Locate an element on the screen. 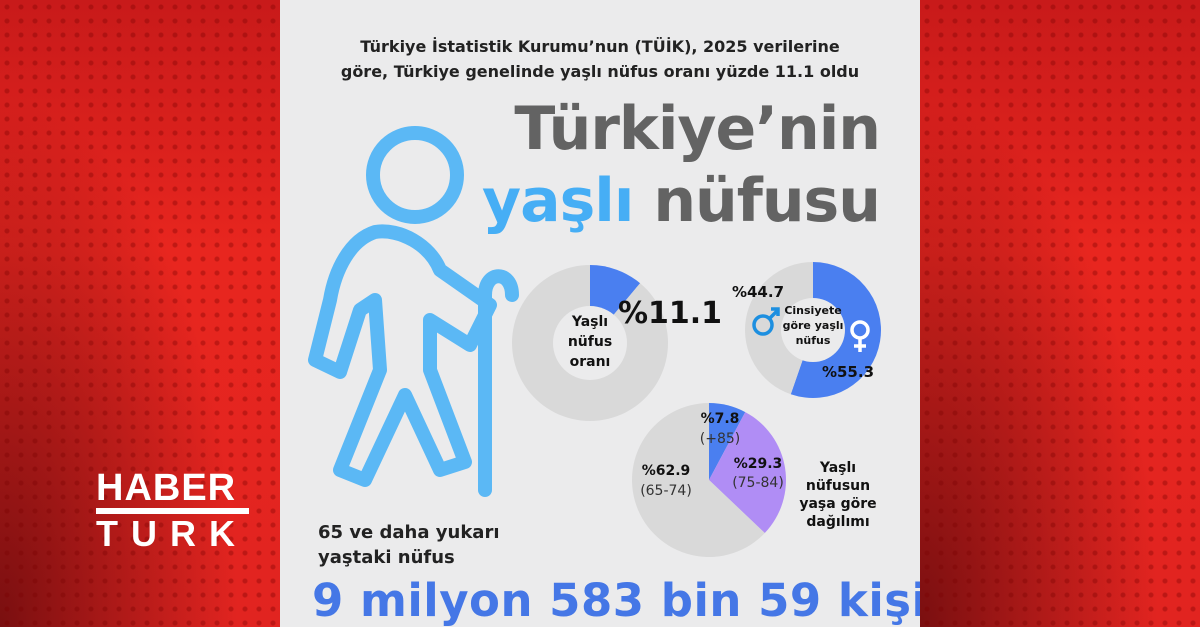 The height and width of the screenshot is (627, 1200). age-group-85: (+85) is located at coordinates (720, 439).